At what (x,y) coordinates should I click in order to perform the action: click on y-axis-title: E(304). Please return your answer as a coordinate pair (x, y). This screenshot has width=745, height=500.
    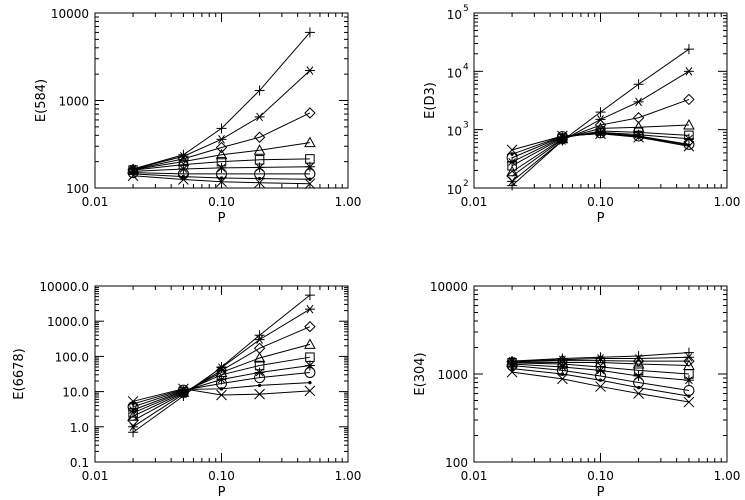
    Looking at the image, I should click on (420, 373).